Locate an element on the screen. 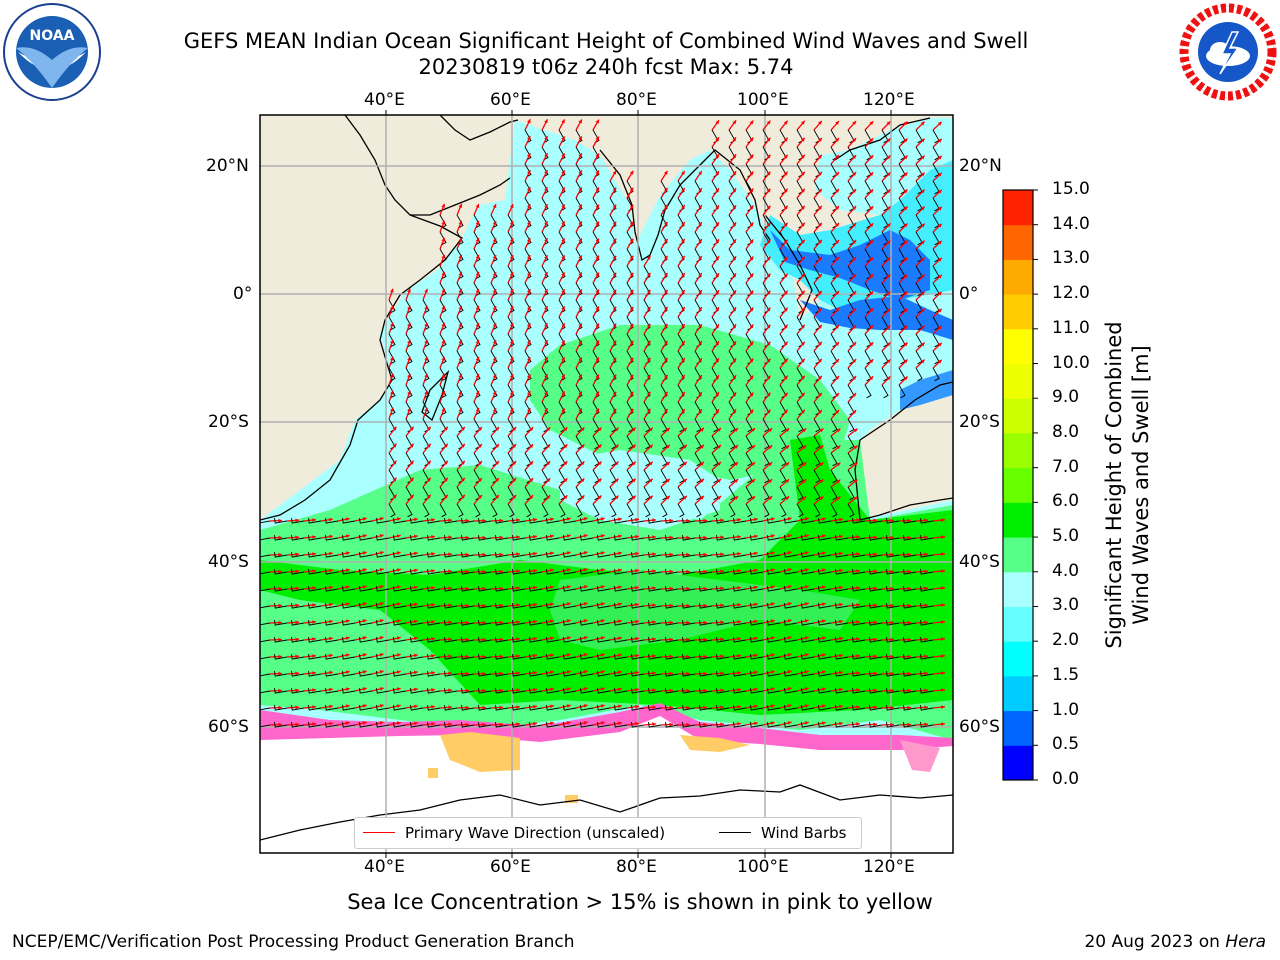  wave-direction-legend-label: Primary Wave Direction (unscaled) is located at coordinates (535, 833).